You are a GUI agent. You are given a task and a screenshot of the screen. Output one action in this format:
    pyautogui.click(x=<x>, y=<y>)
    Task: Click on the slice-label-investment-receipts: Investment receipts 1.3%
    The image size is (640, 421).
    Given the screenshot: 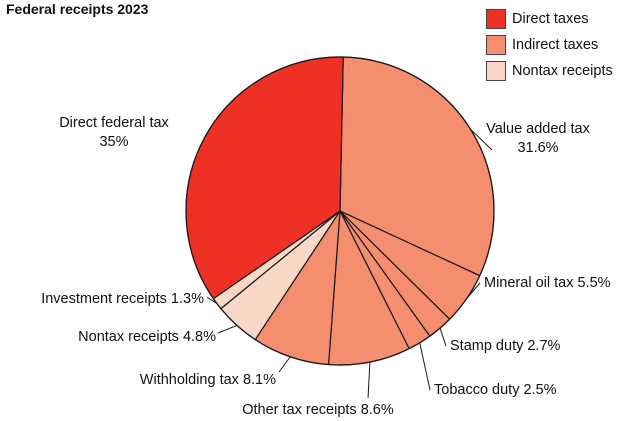 What is the action you would take?
    pyautogui.click(x=122, y=299)
    